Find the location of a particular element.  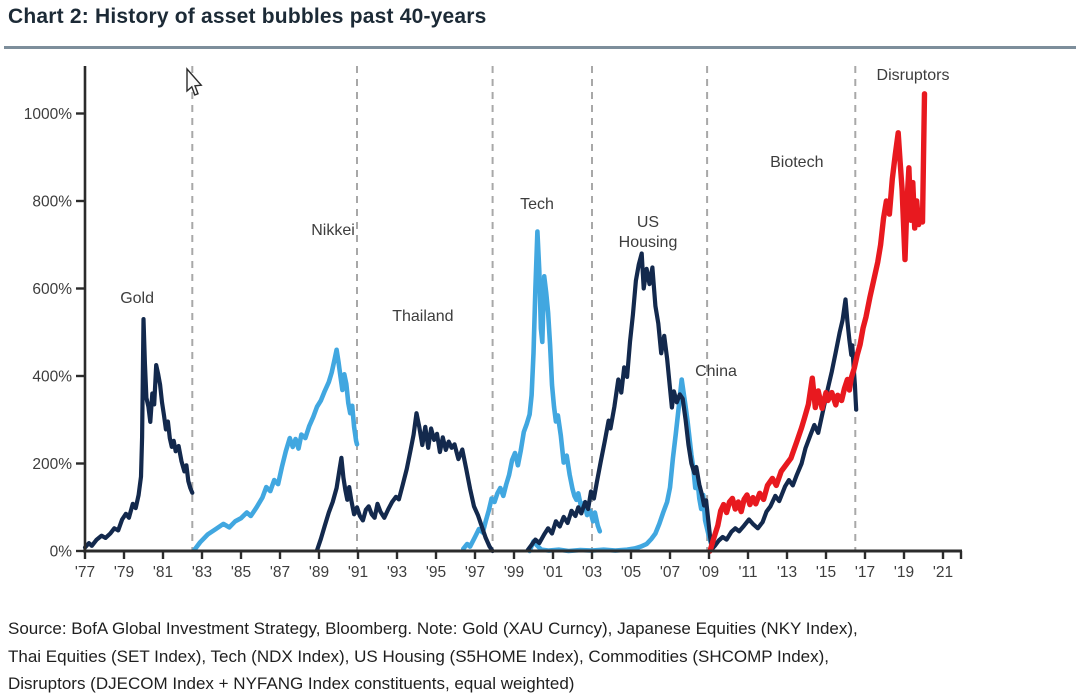

x-tick-label-2005: '05 is located at coordinates (631, 572).